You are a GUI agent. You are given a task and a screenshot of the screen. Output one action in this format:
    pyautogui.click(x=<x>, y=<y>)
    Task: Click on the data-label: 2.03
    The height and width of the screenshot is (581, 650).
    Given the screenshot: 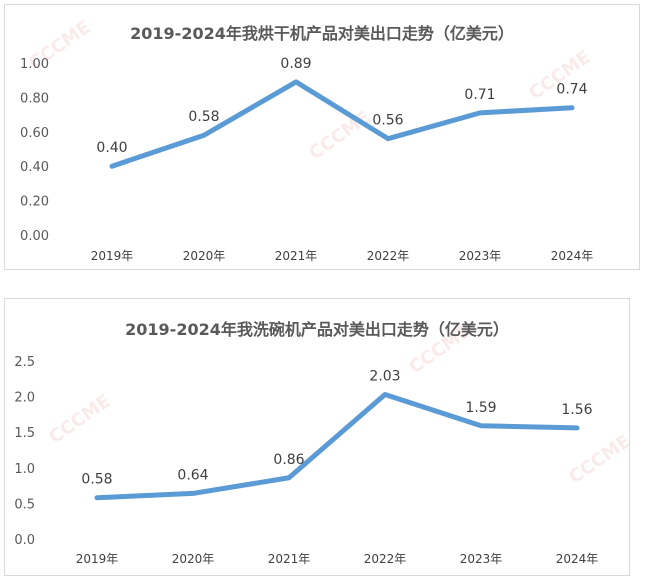 What is the action you would take?
    pyautogui.click(x=384, y=376)
    